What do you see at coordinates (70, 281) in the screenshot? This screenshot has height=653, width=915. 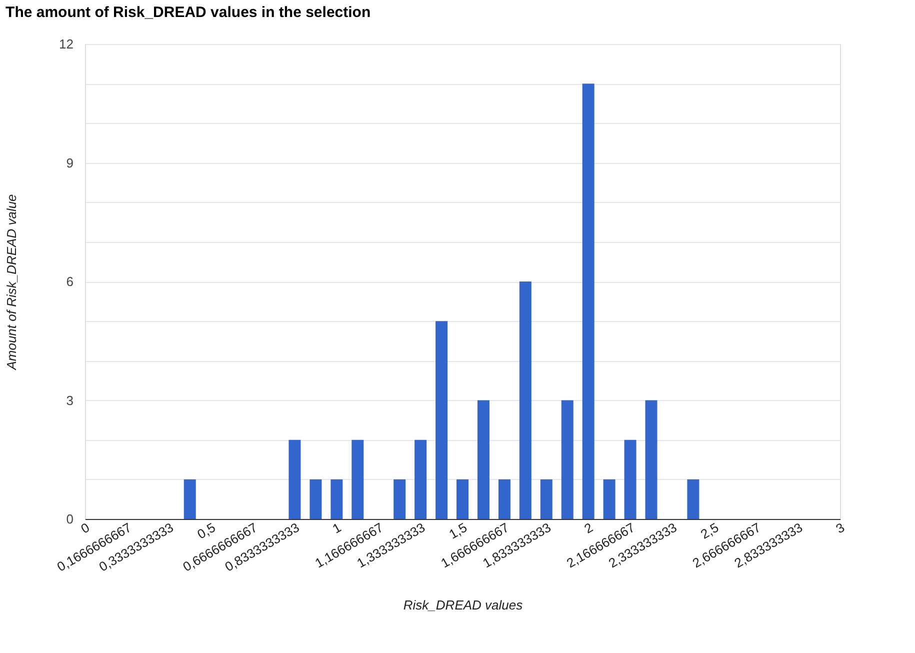 I see `y-tick-label: 6` at bounding box center [70, 281].